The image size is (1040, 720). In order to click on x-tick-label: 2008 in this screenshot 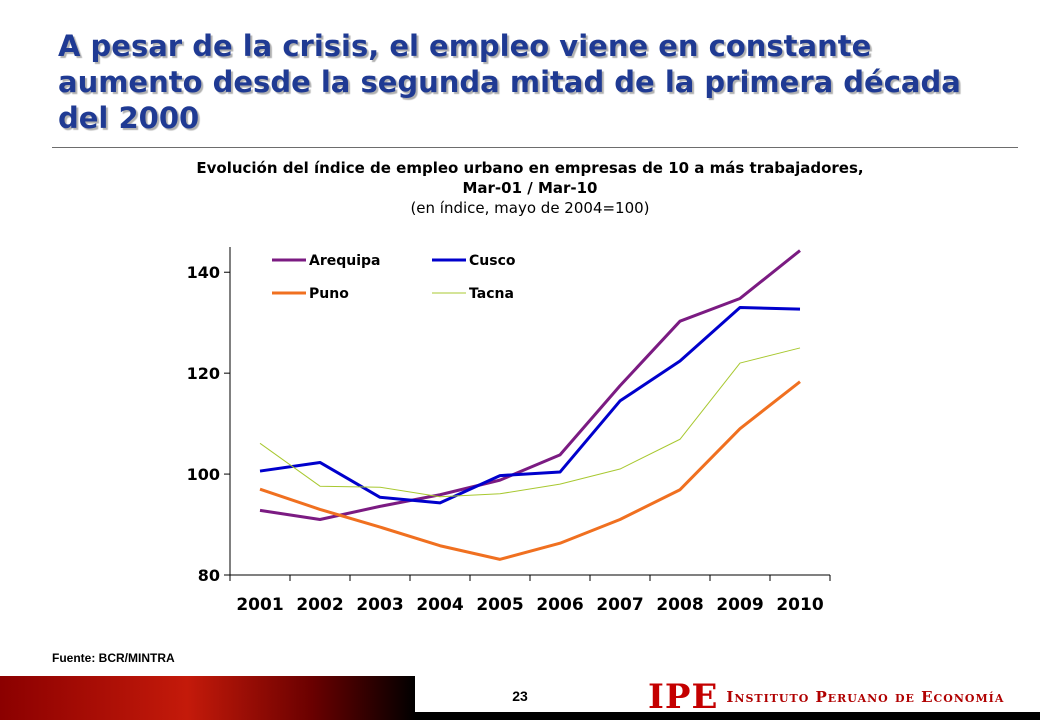, I will do `click(679, 605)`.